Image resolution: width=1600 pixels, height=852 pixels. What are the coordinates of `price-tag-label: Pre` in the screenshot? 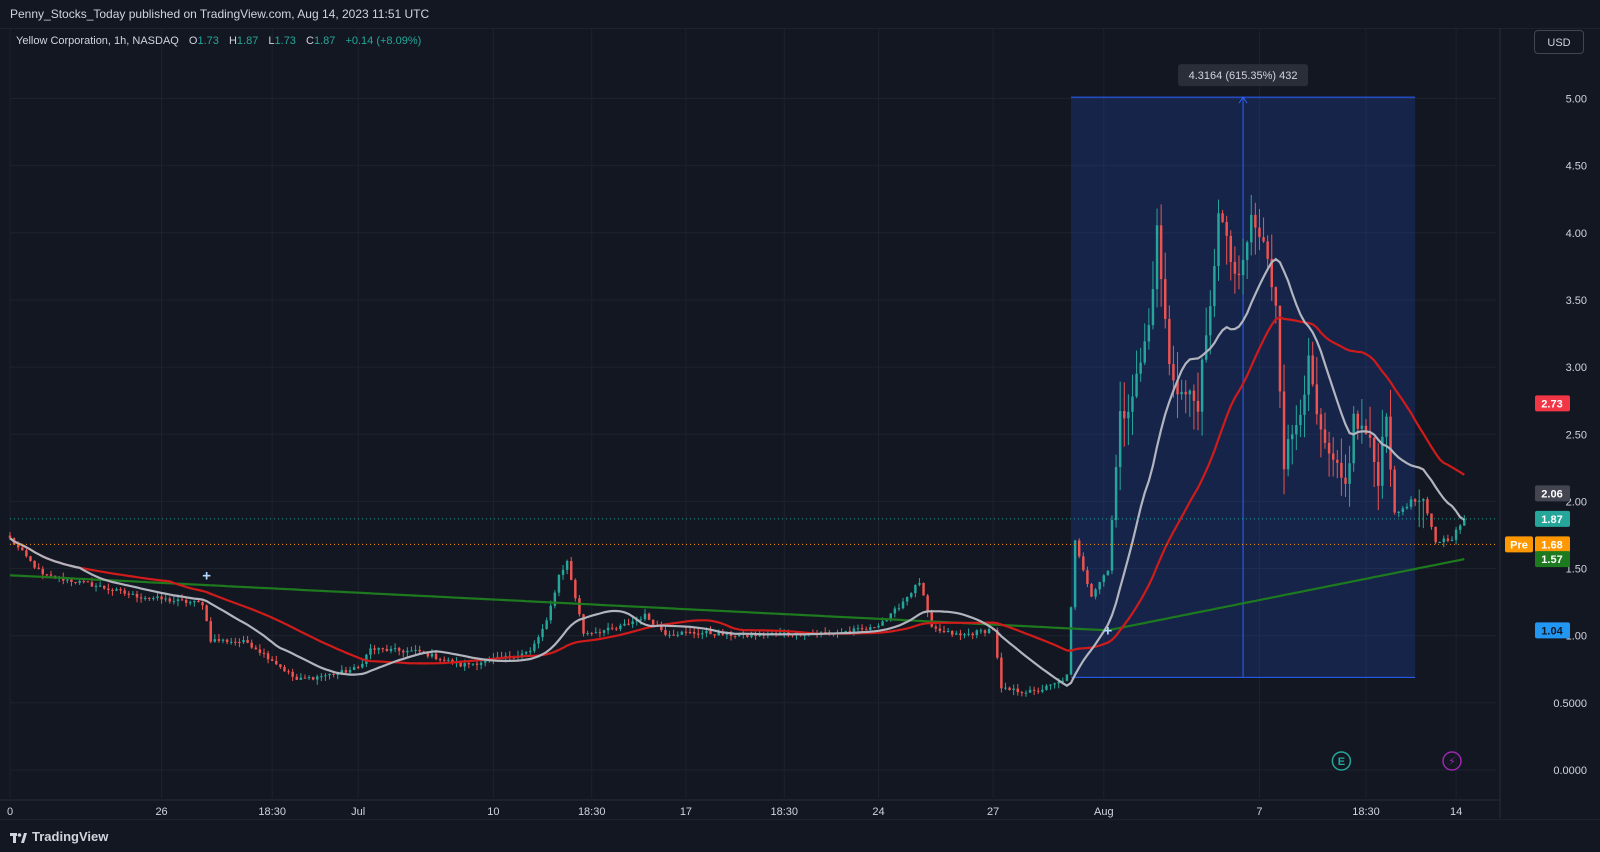 It's located at (1519, 545).